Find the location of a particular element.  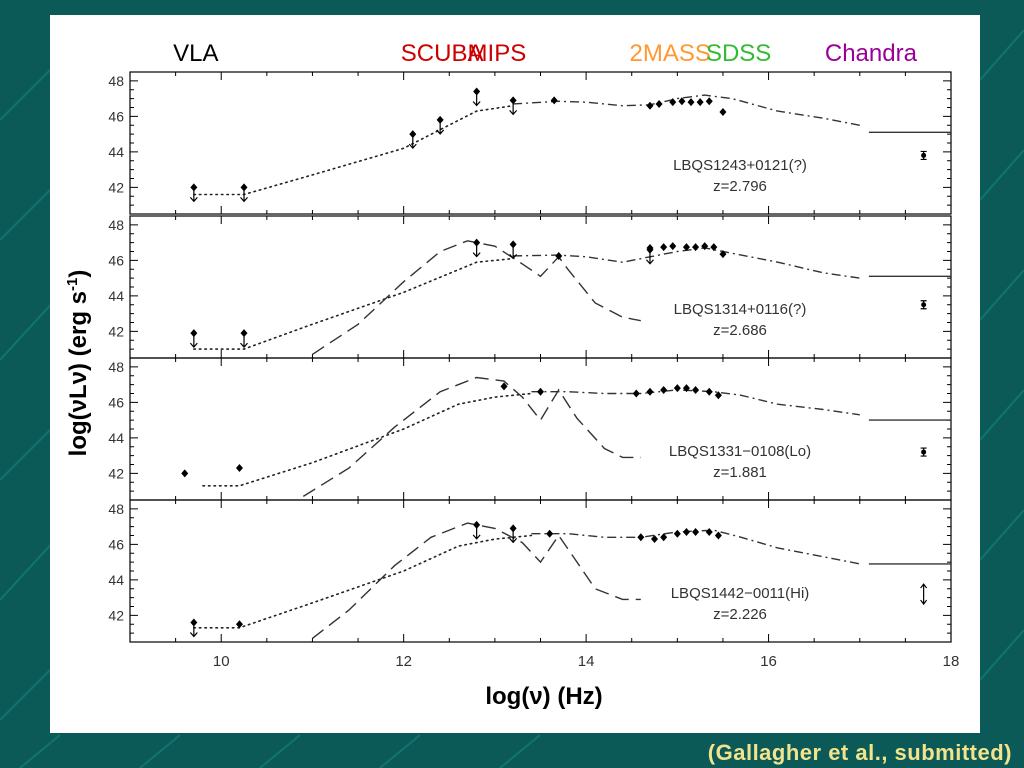

x-tick-label: 16 is located at coordinates (768, 661).